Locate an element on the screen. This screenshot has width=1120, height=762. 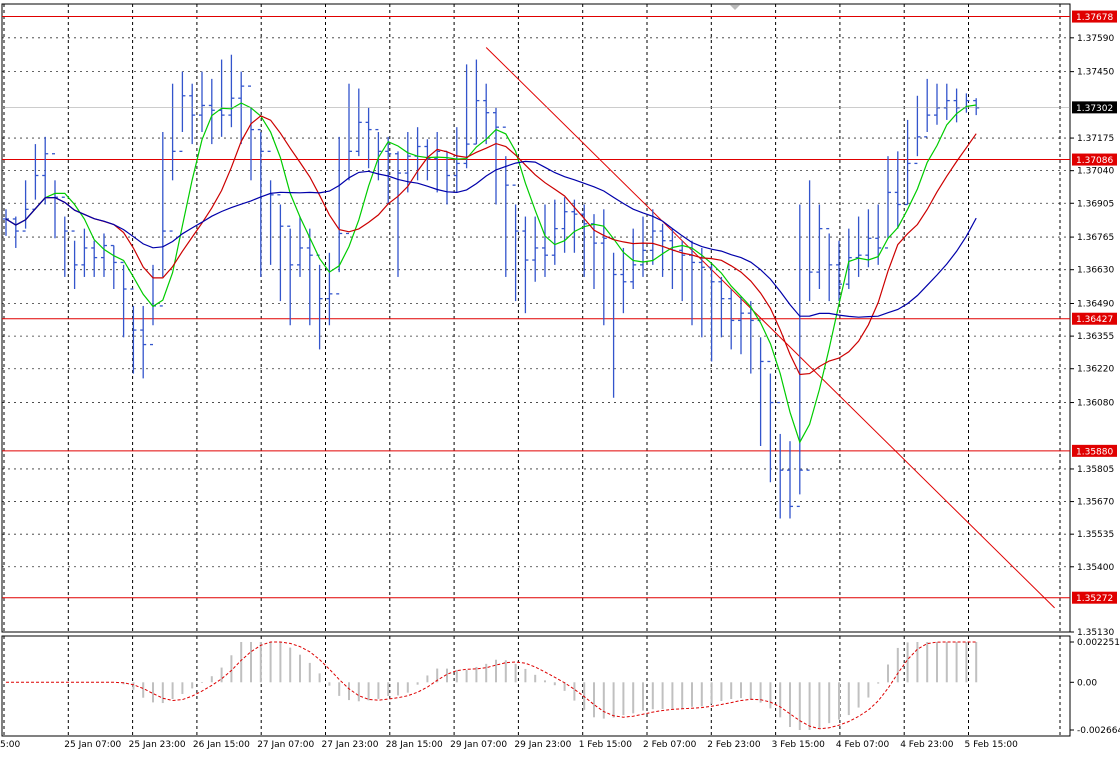
price-tick-label: 1.37040 is located at coordinates (1095, 172).